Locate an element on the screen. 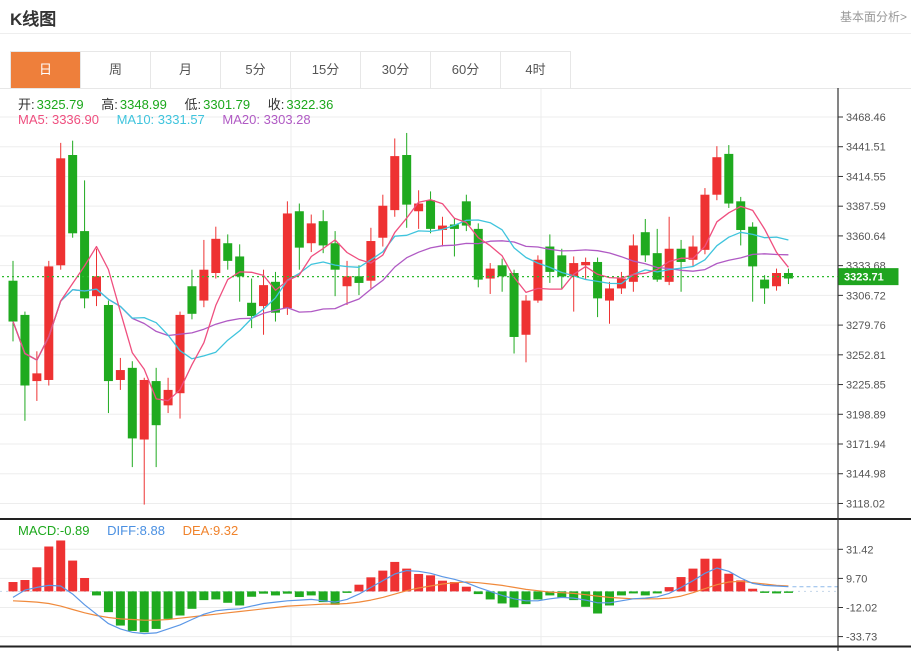  tab-30min: 30分 is located at coordinates (396, 70).